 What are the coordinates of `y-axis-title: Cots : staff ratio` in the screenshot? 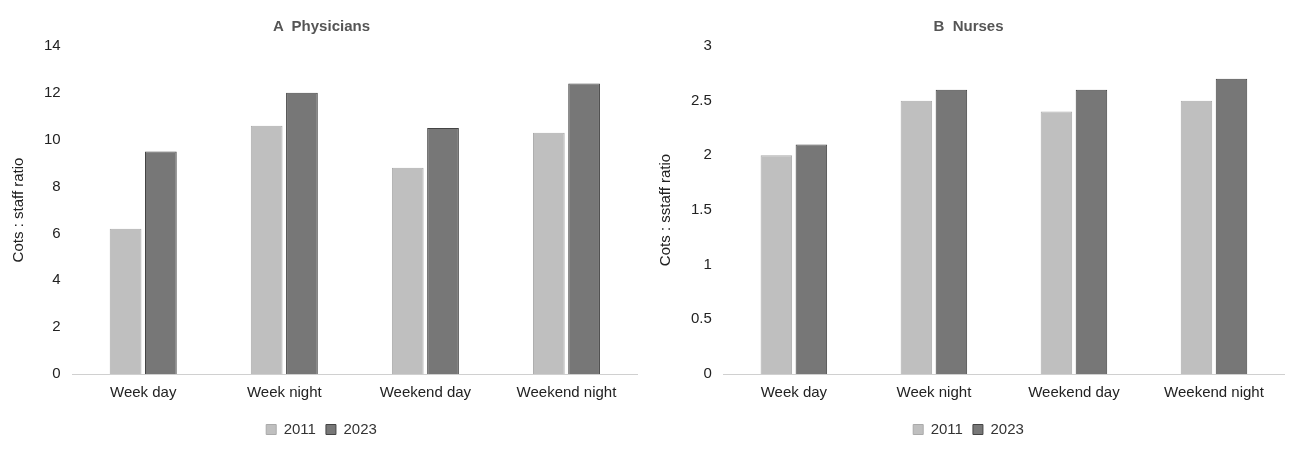 It's located at (18, 210).